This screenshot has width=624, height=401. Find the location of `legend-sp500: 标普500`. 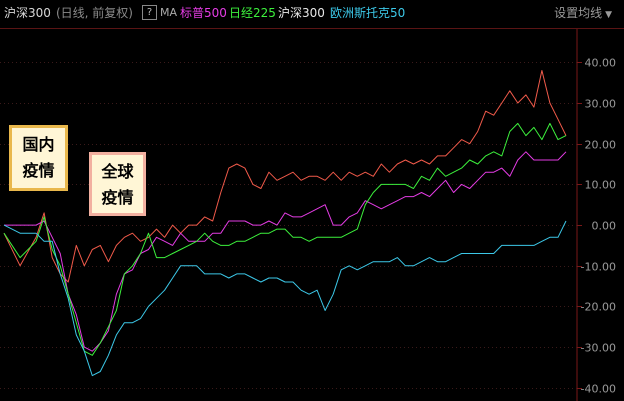

legend-sp500: 标普500 is located at coordinates (203, 13).